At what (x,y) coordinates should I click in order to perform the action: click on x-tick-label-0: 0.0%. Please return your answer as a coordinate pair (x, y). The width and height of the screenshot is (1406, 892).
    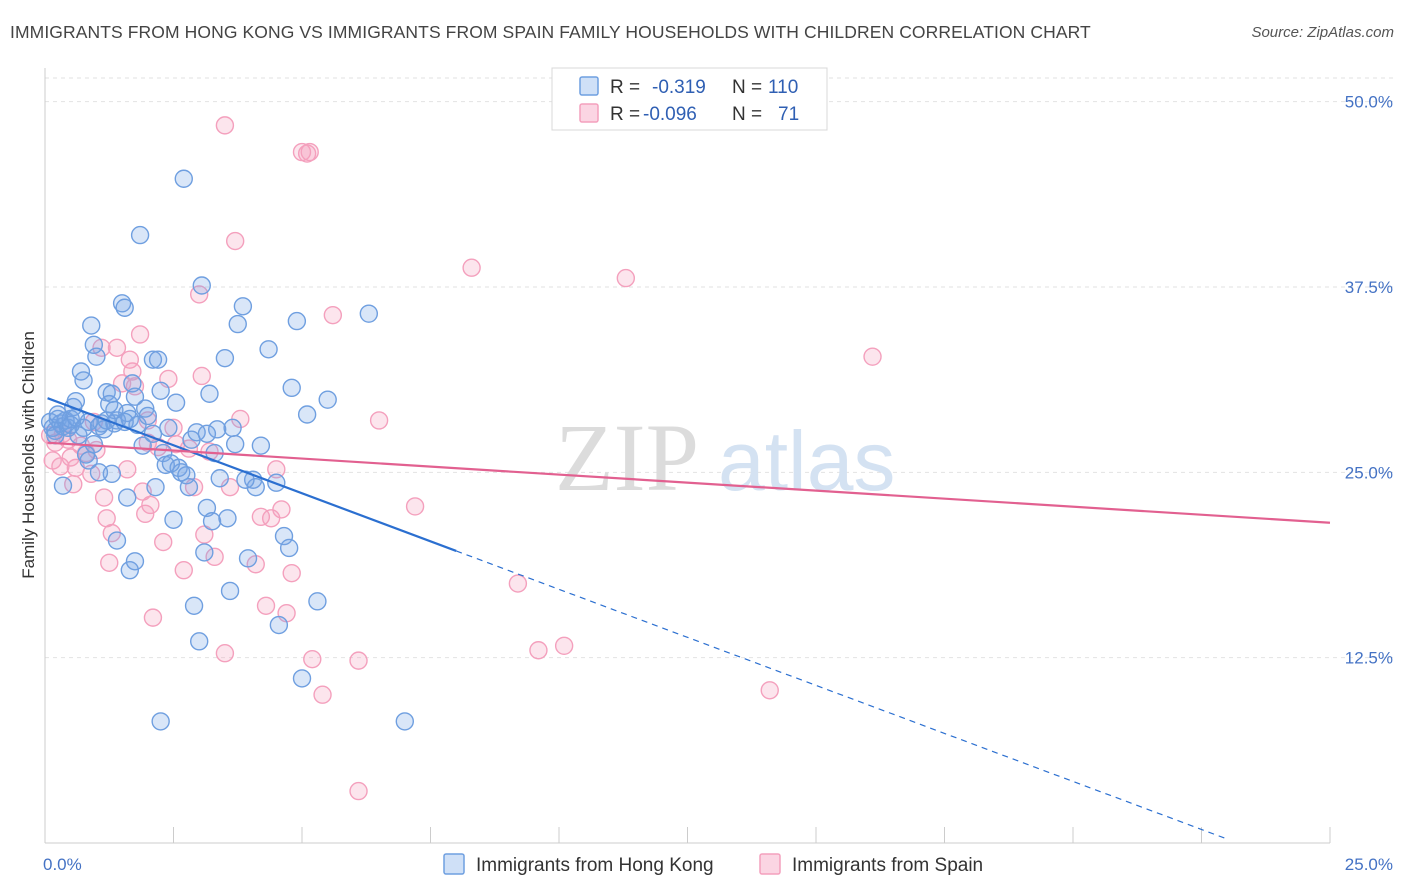
    Looking at the image, I should click on (62, 864).